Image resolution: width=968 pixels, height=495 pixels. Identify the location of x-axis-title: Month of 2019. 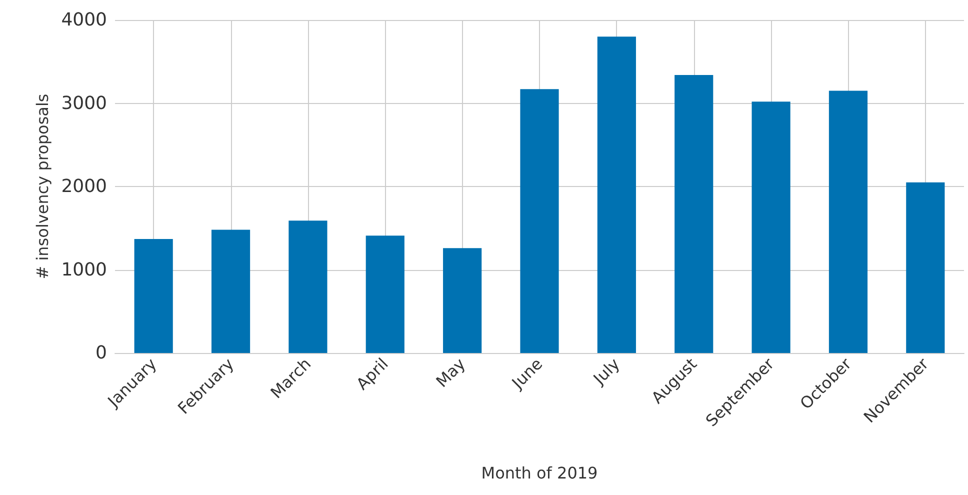
(539, 473).